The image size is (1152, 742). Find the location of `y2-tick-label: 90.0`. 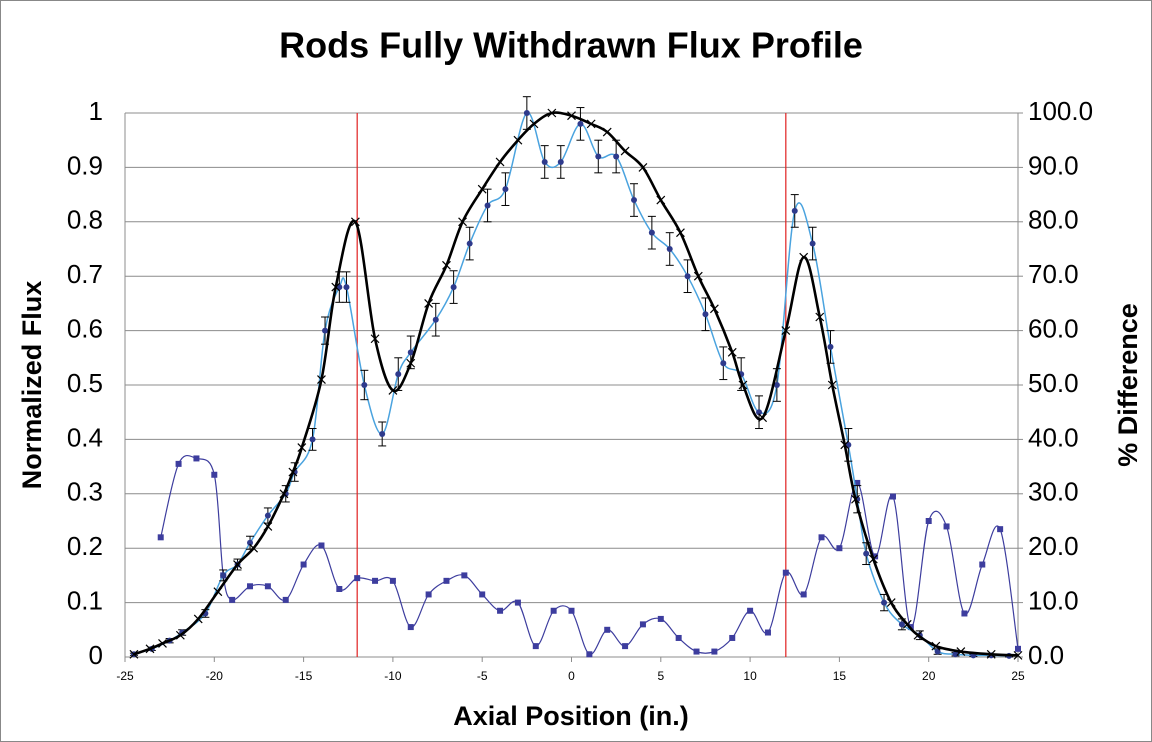

y2-tick-label: 90.0 is located at coordinates (1053, 165).